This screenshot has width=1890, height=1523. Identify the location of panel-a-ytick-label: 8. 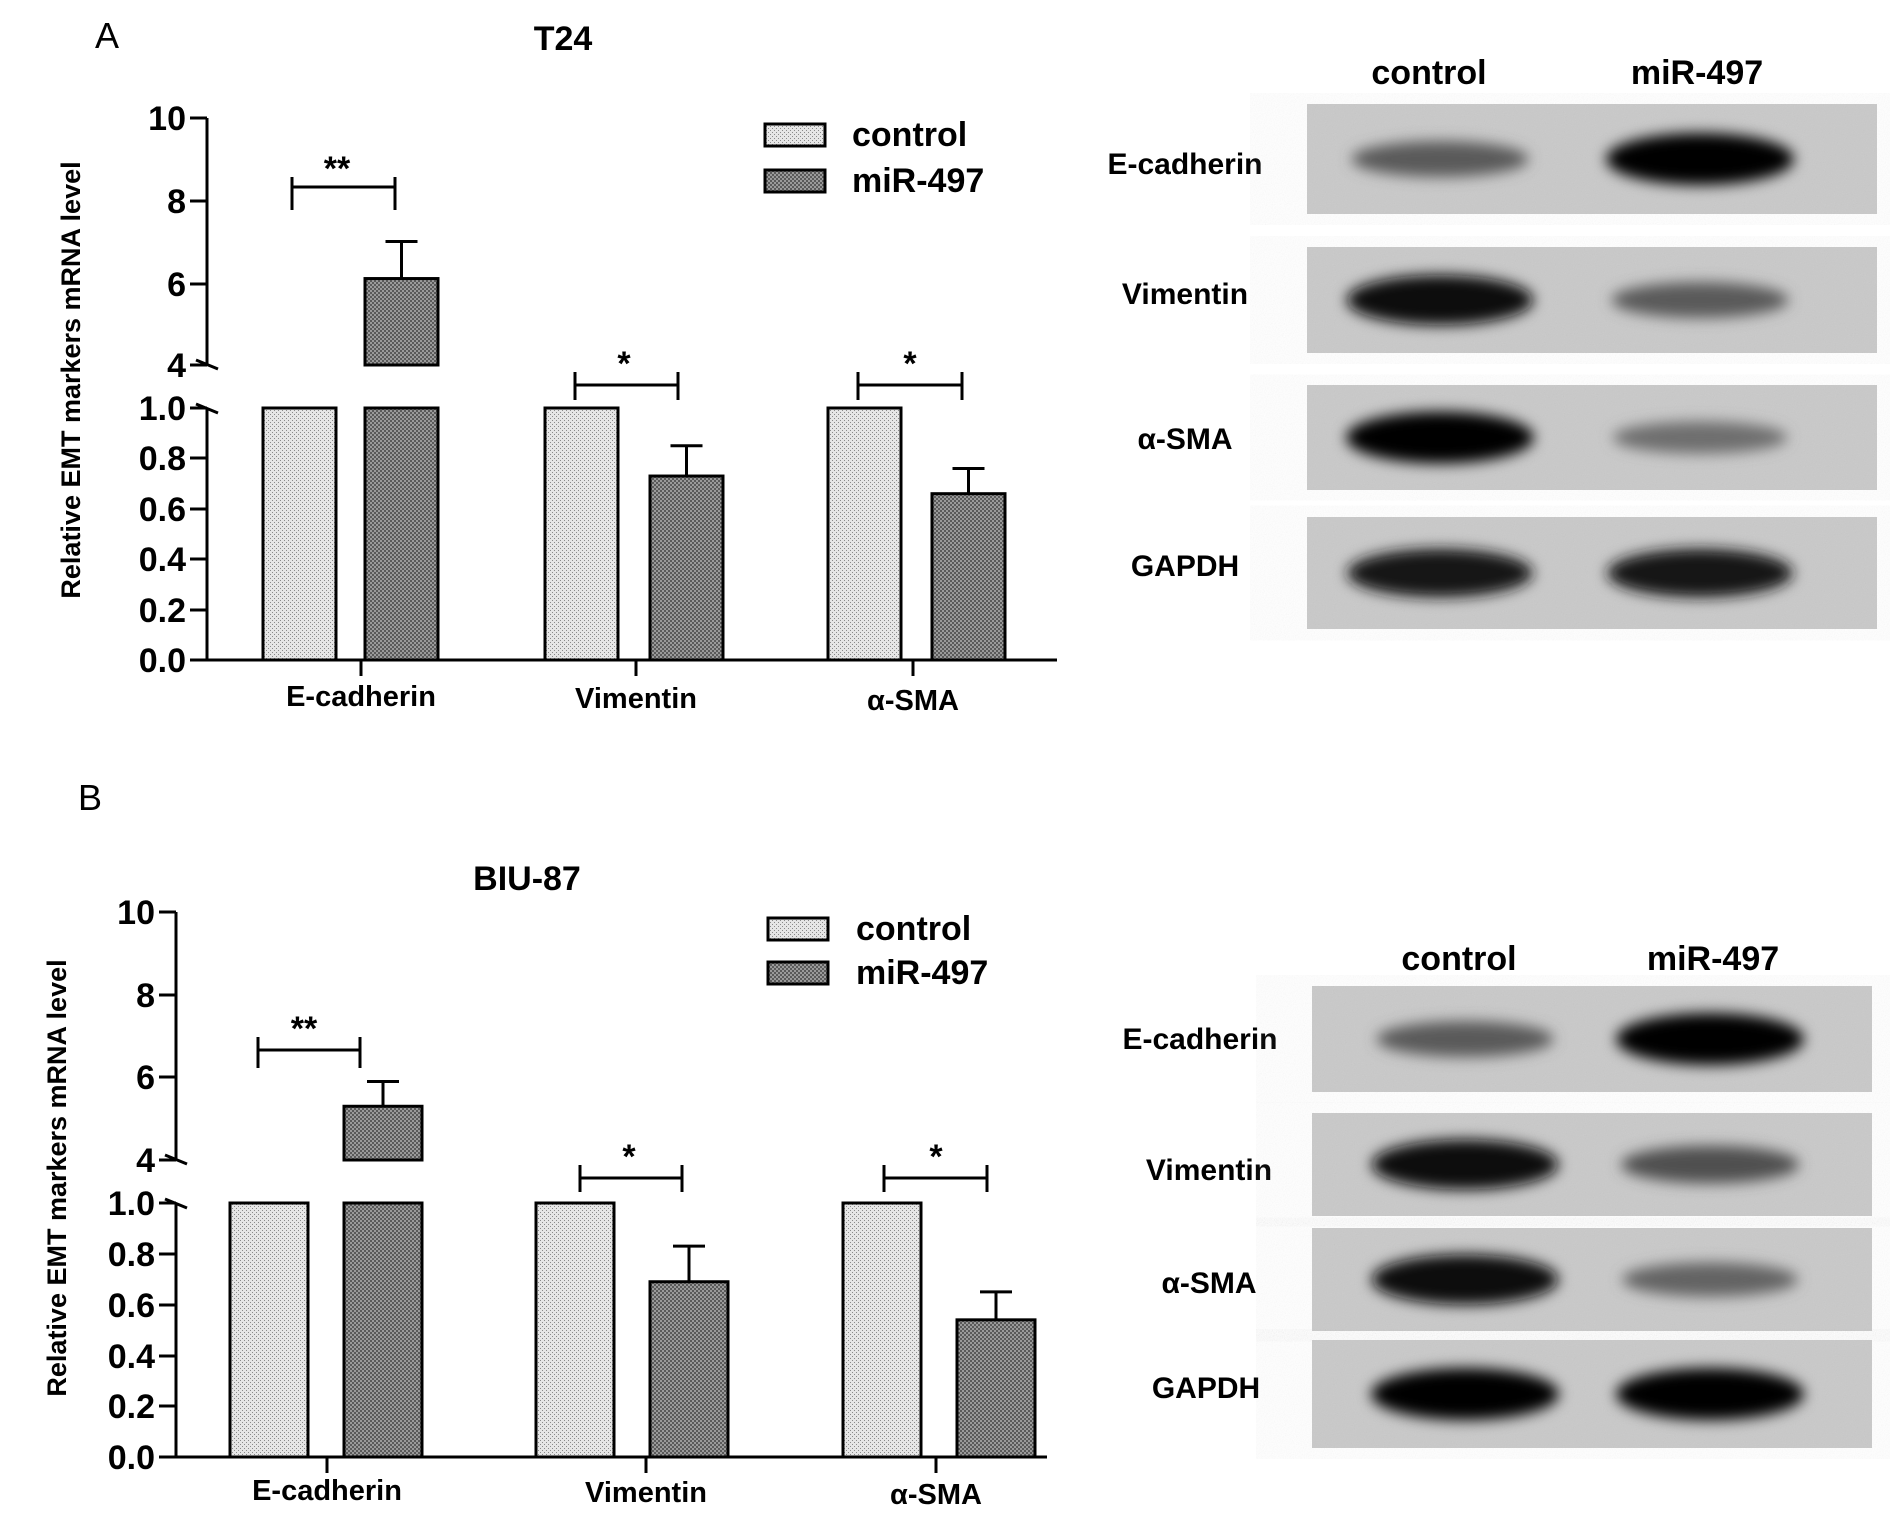
(176, 202).